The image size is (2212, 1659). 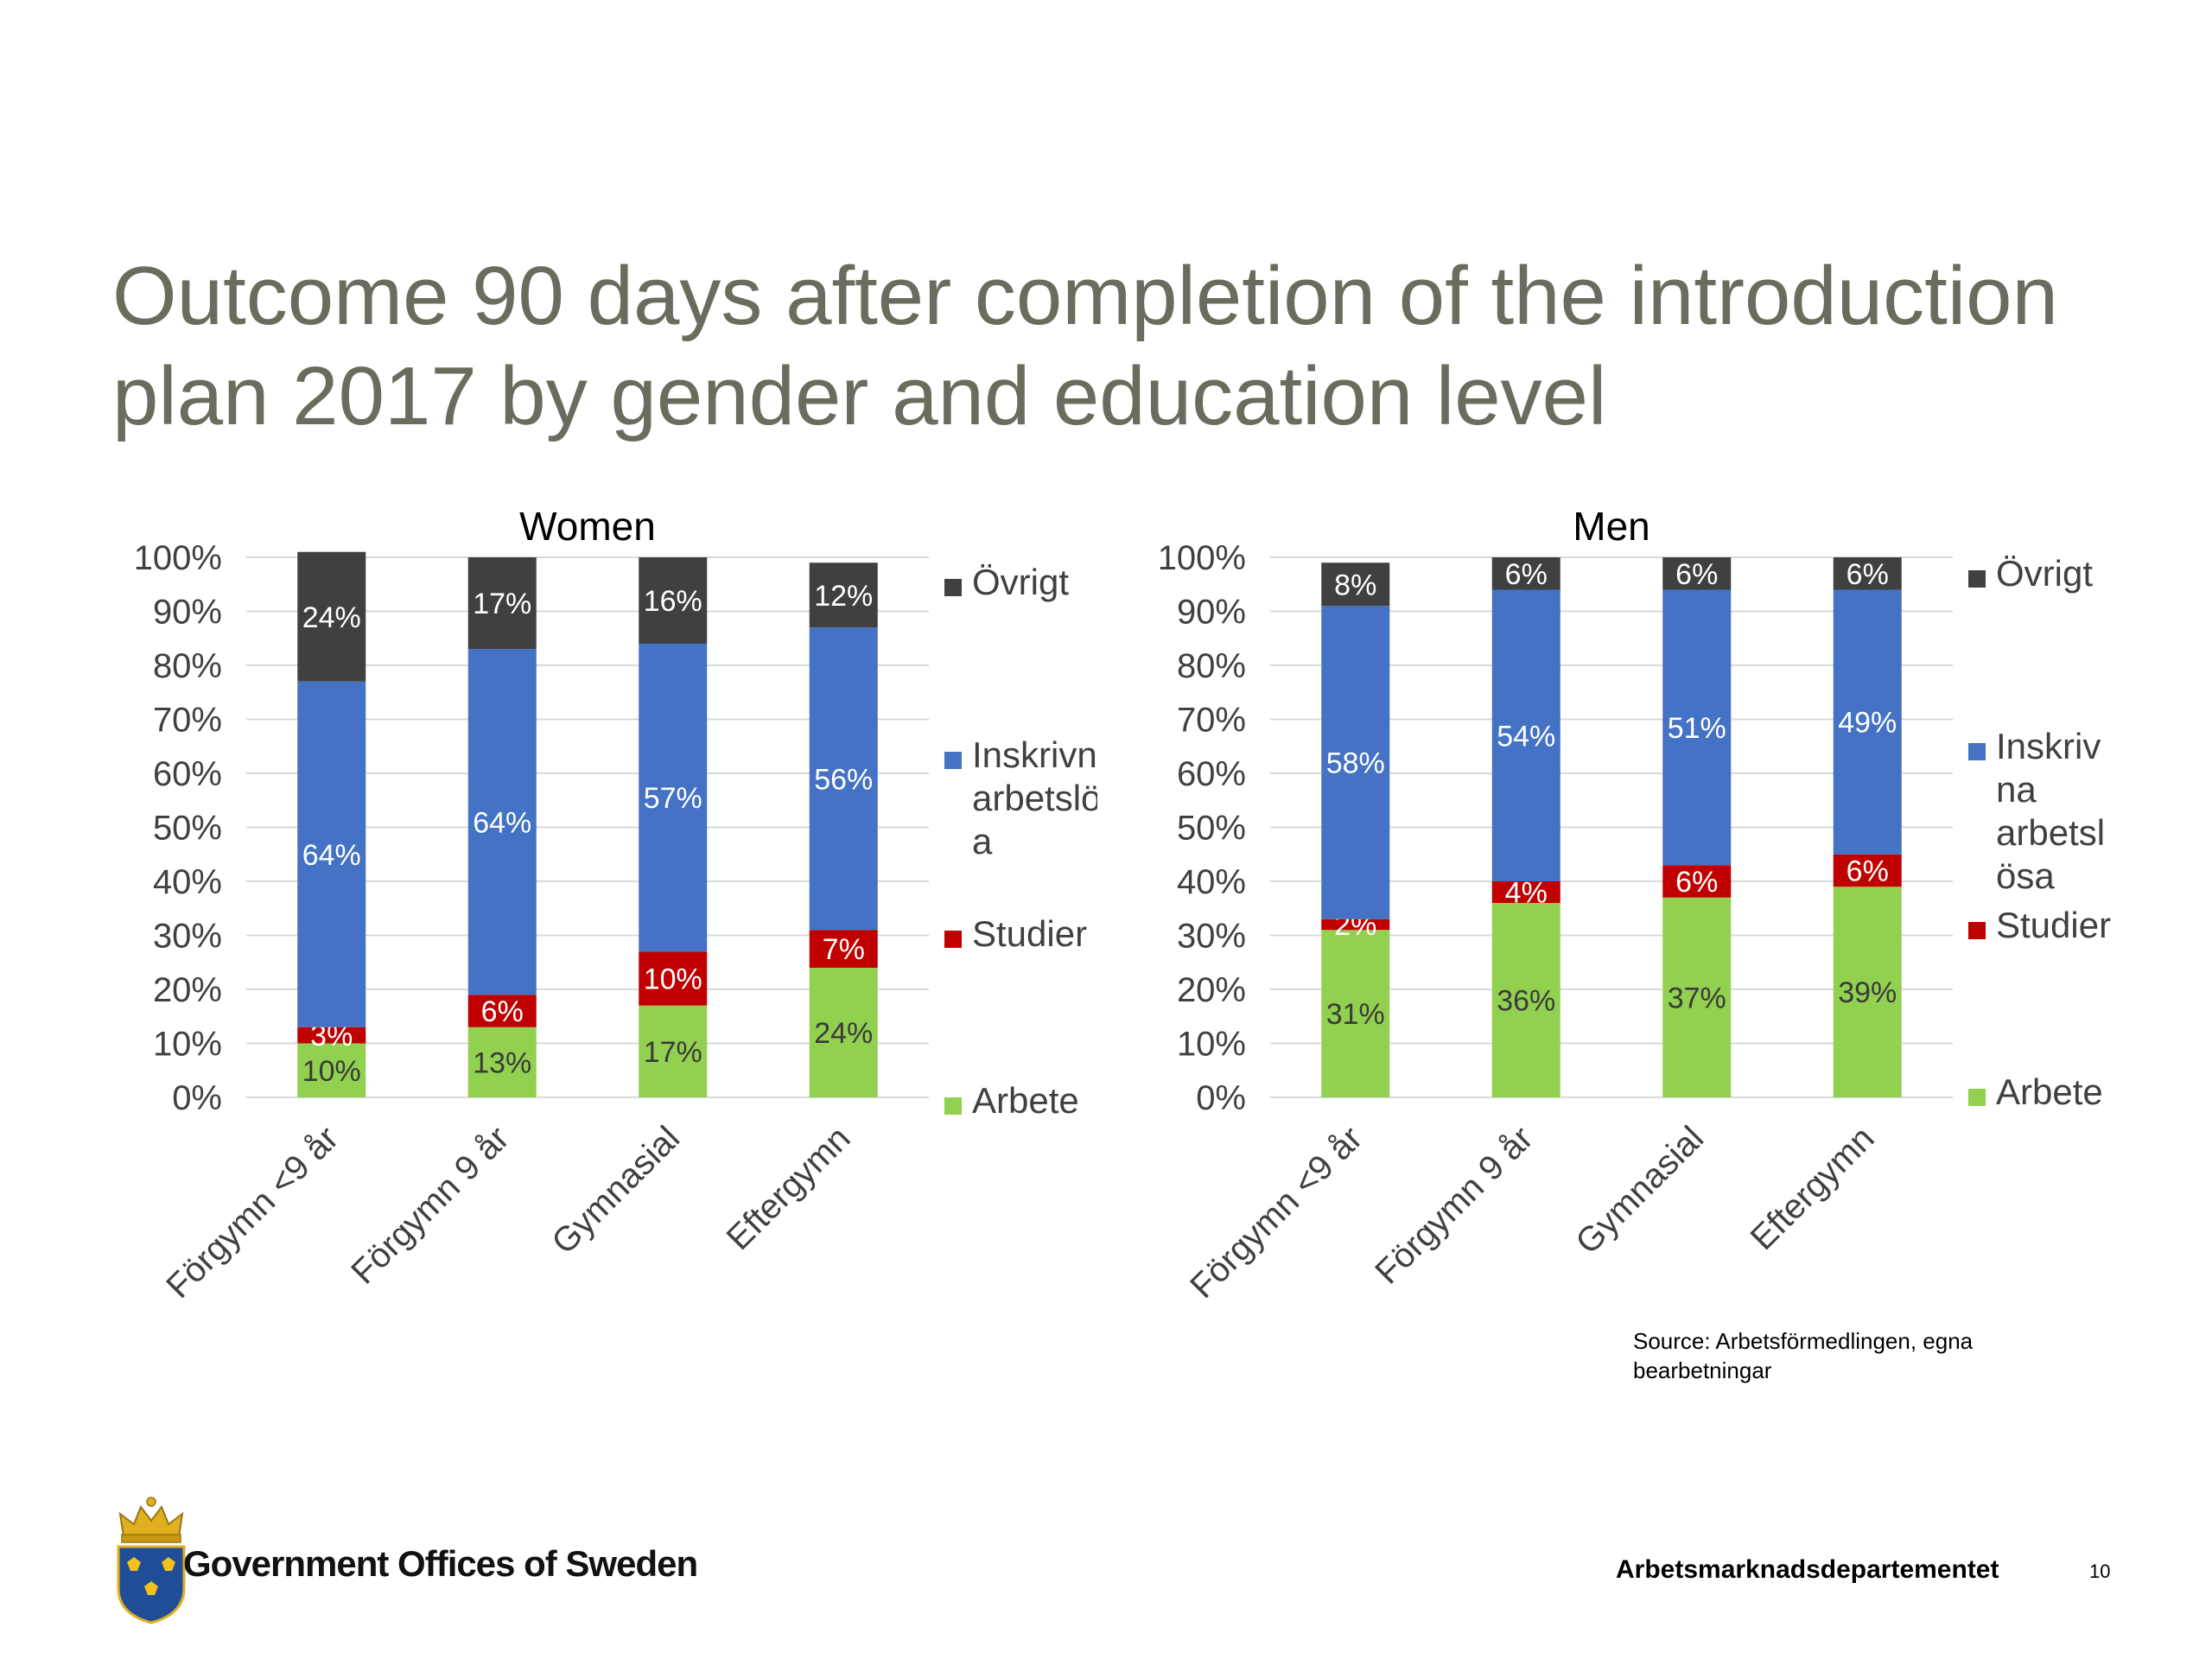 What do you see at coordinates (2048, 746) in the screenshot?
I see `legend-label: Inskriv` at bounding box center [2048, 746].